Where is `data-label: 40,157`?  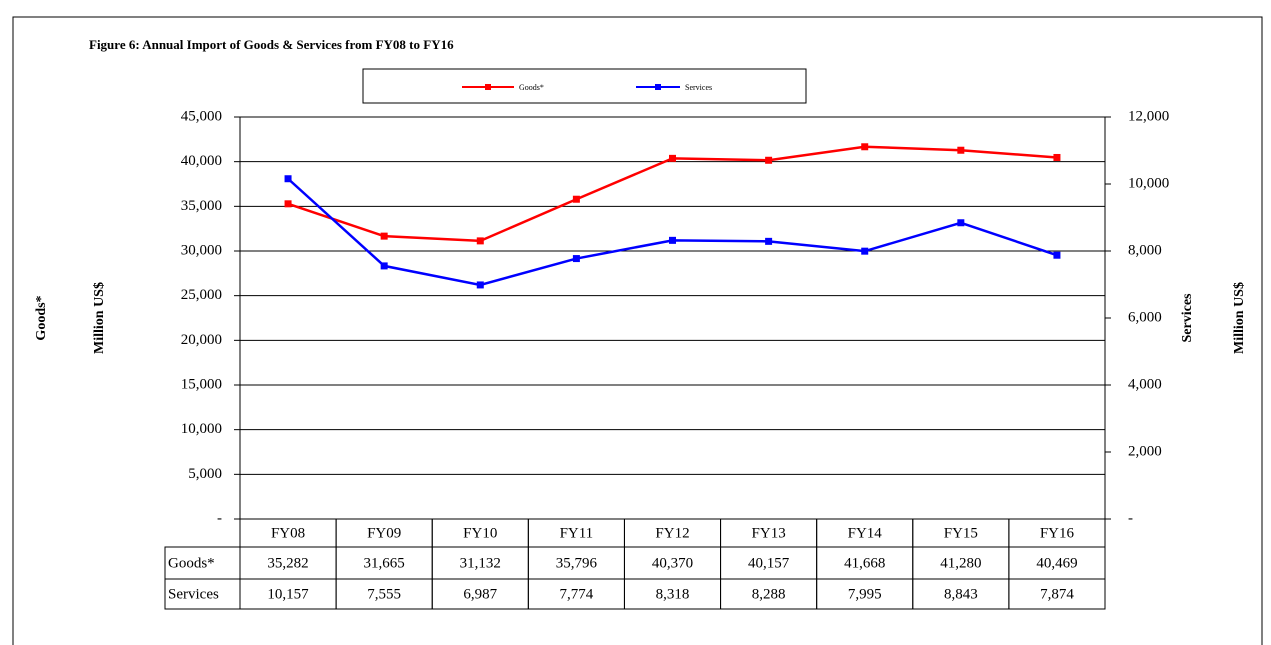
data-label: 40,157 is located at coordinates (769, 563).